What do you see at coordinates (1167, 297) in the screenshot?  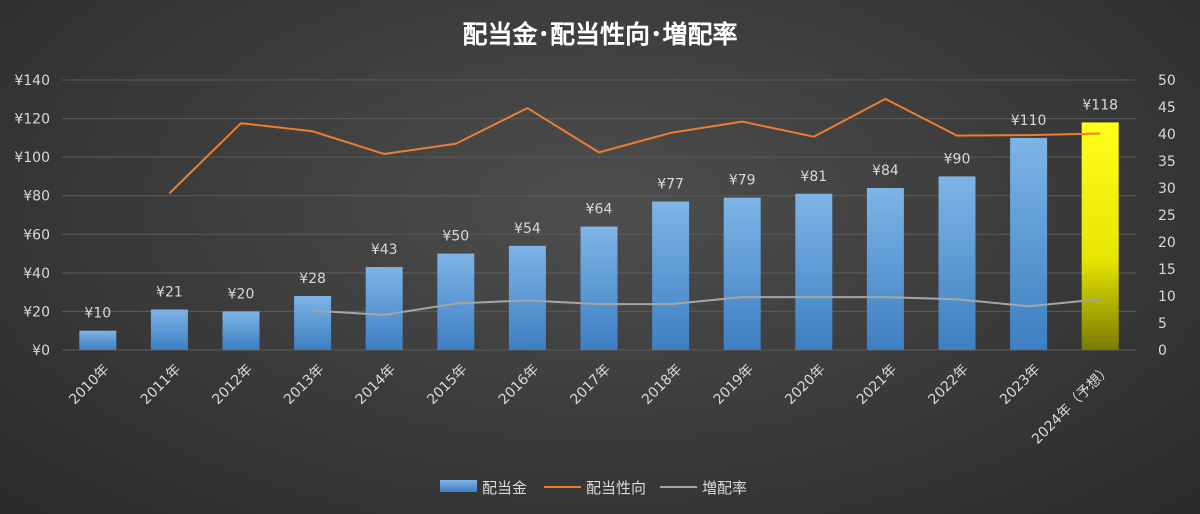 I see `y-right-tick-label: 10` at bounding box center [1167, 297].